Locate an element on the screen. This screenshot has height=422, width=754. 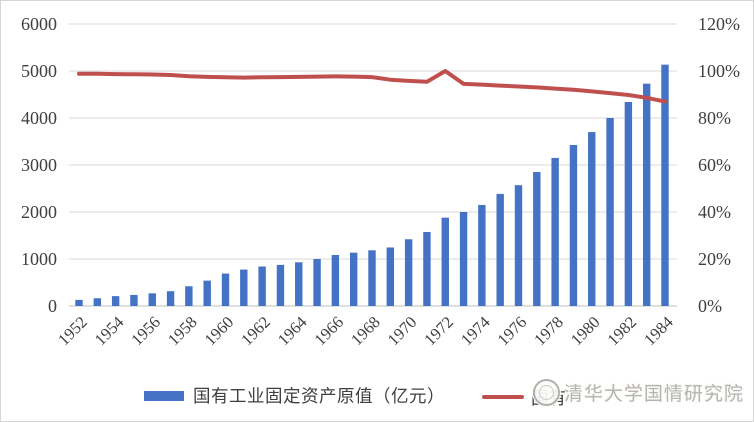
bar-1981 is located at coordinates (610, 212).